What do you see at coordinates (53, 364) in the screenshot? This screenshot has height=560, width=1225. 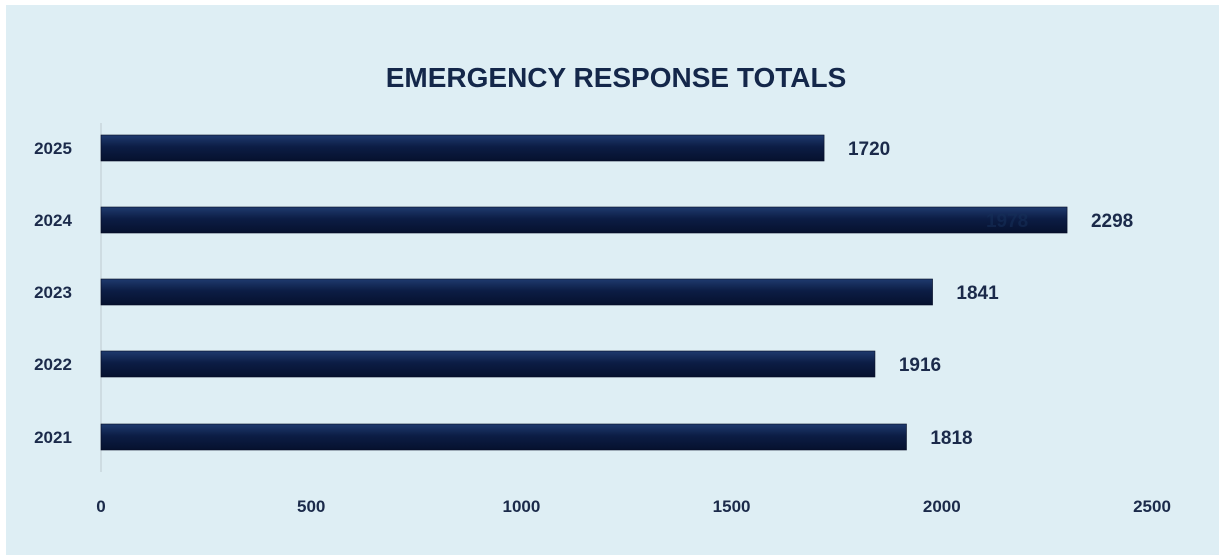 I see `category-label-2022: 2022` at bounding box center [53, 364].